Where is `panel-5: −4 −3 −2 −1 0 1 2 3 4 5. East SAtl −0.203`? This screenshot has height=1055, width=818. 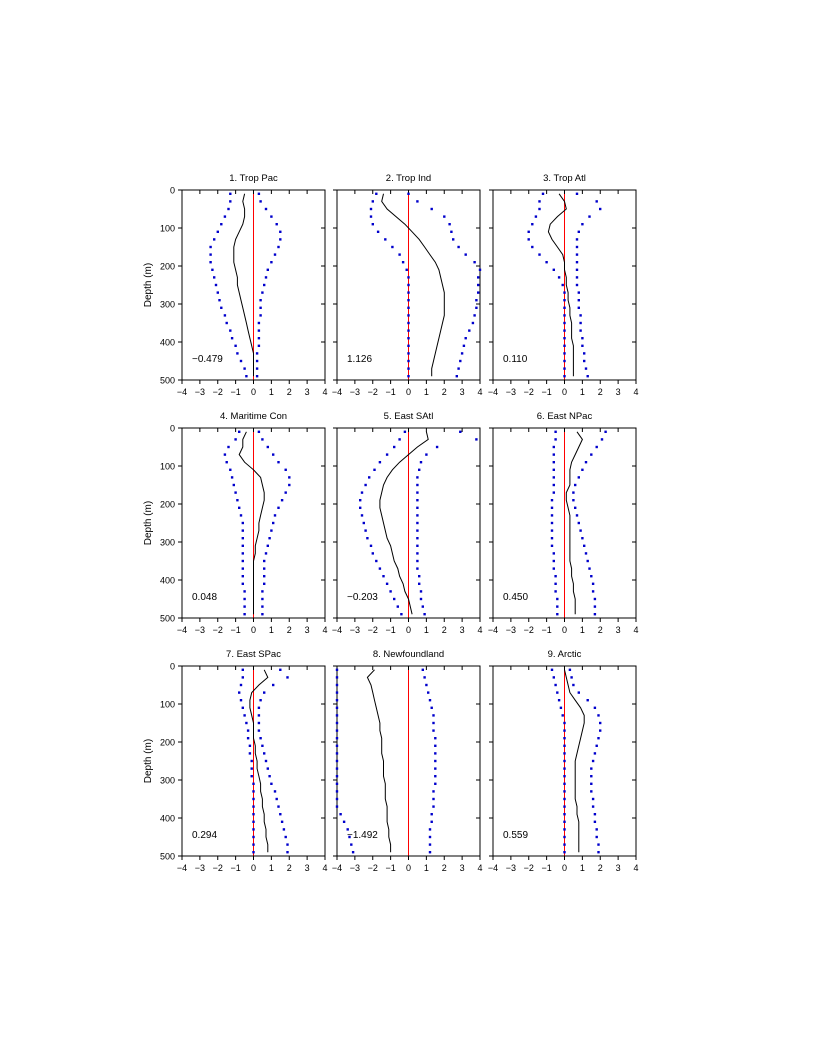
panel-5: −4 −3 −2 −1 0 1 2 3 4 5. East SAtl −0.203 is located at coordinates (407, 523).